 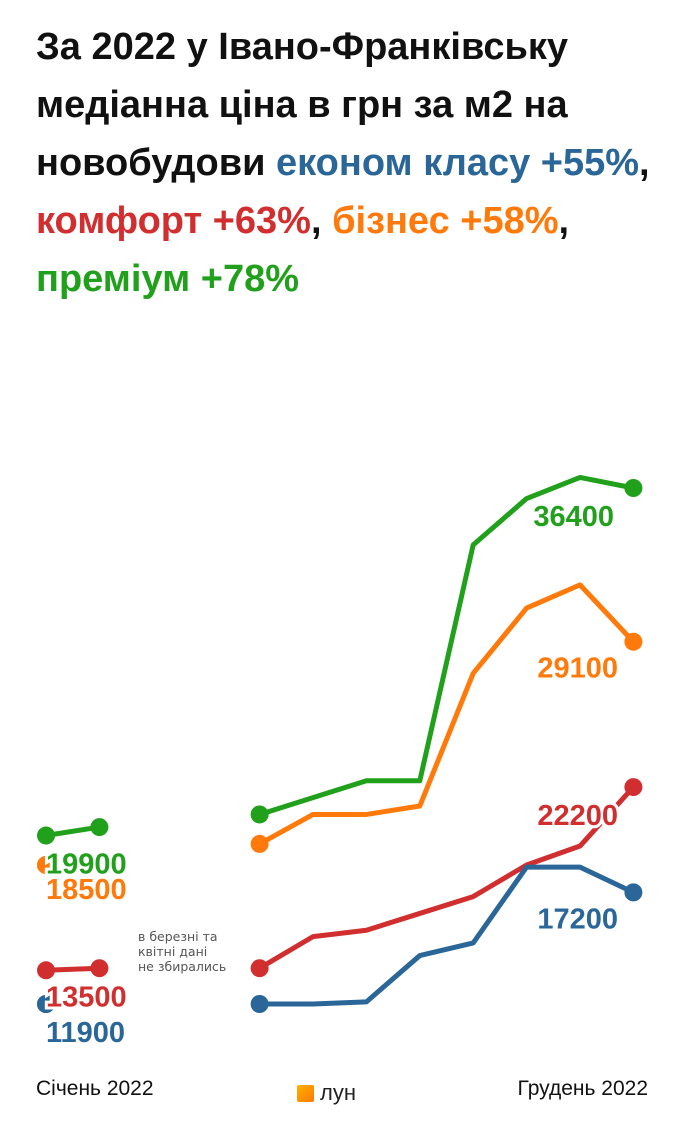 I want to click on premium-series-line, so click(x=72, y=831).